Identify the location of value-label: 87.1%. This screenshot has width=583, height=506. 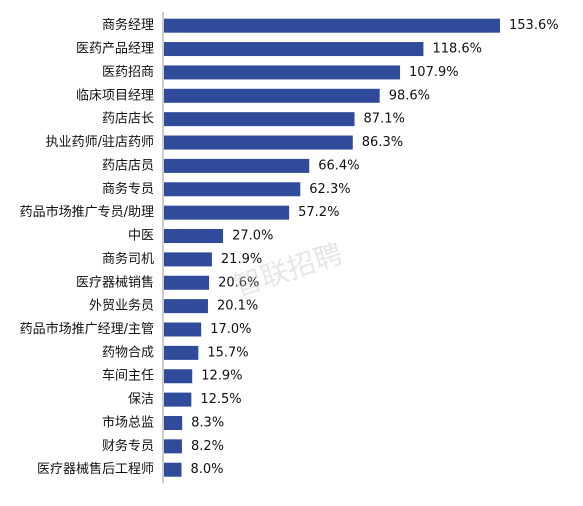
(384, 119).